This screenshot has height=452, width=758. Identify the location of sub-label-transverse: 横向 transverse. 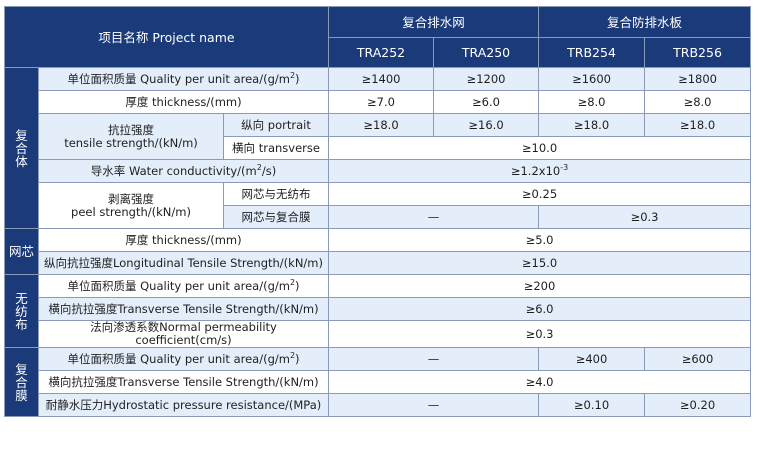
(276, 148).